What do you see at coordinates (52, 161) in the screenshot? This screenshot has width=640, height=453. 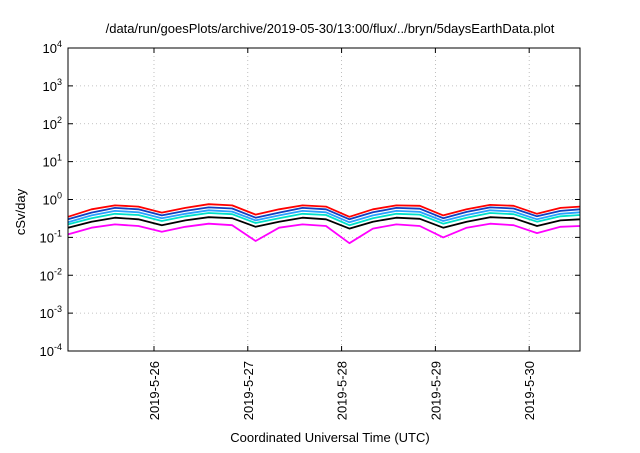 I see `y-tick-label: 10¹` at bounding box center [52, 161].